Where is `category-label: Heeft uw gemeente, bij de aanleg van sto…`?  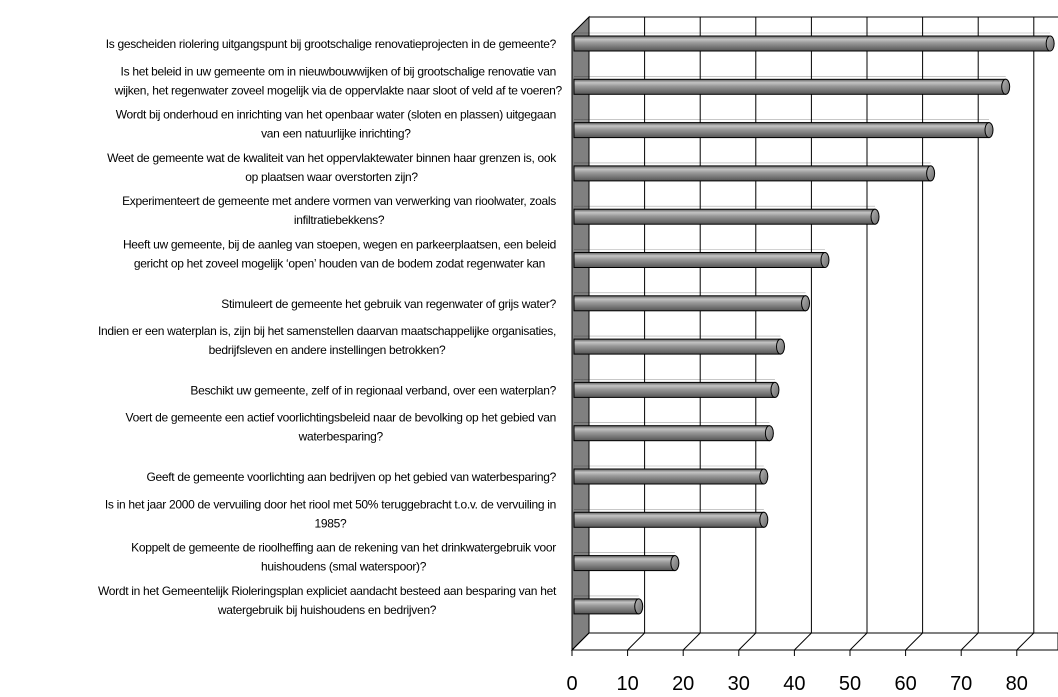 category-label: Heeft uw gemeente, bij de aanleg van sto… is located at coordinates (339, 254).